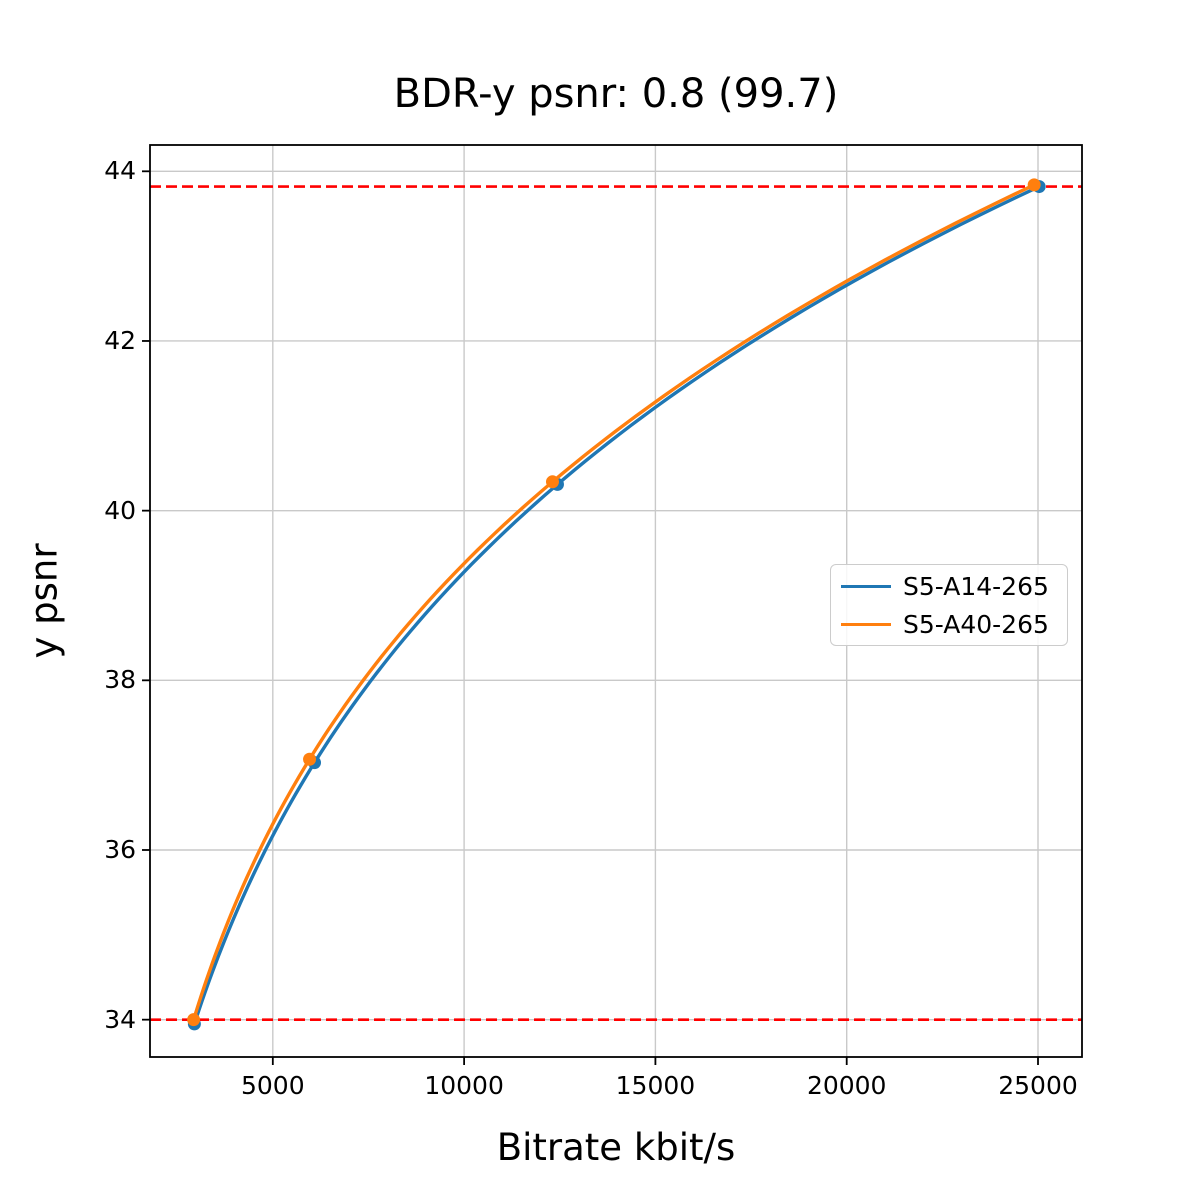  I want to click on y-tick-label: 34, so click(120, 1019).